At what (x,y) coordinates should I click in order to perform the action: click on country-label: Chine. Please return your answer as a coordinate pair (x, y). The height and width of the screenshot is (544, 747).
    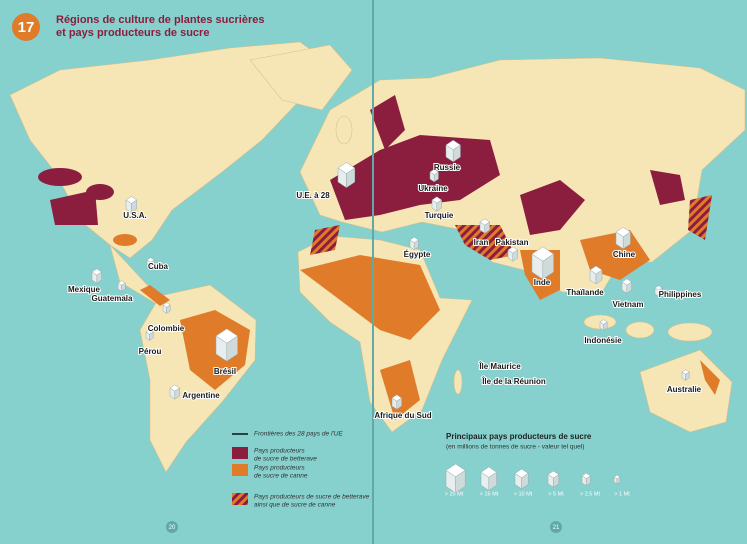
    Looking at the image, I should click on (624, 254).